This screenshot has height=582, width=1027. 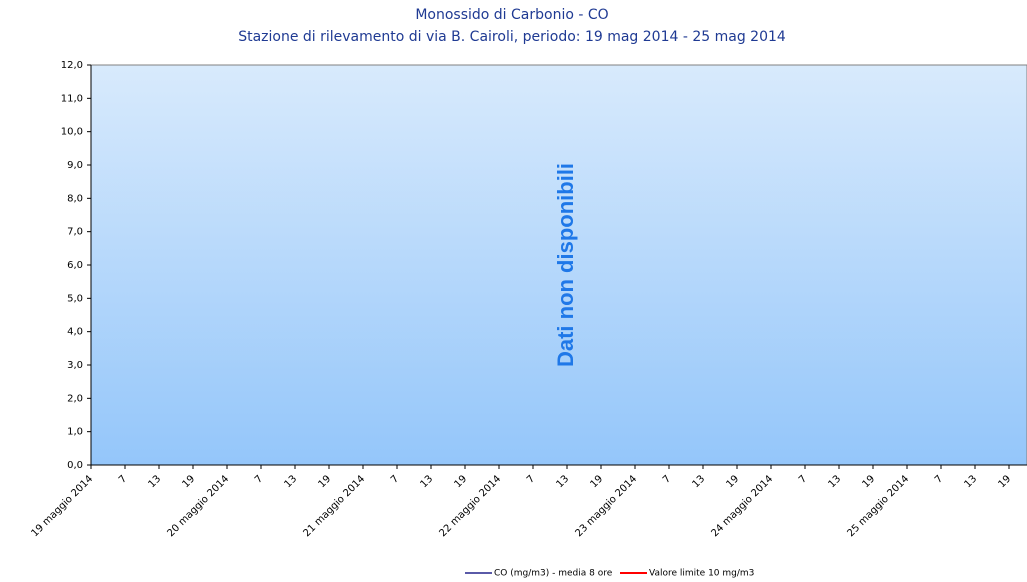 I want to click on legend-label: CO (mg/m3) - media 8 ore, so click(x=553, y=574).